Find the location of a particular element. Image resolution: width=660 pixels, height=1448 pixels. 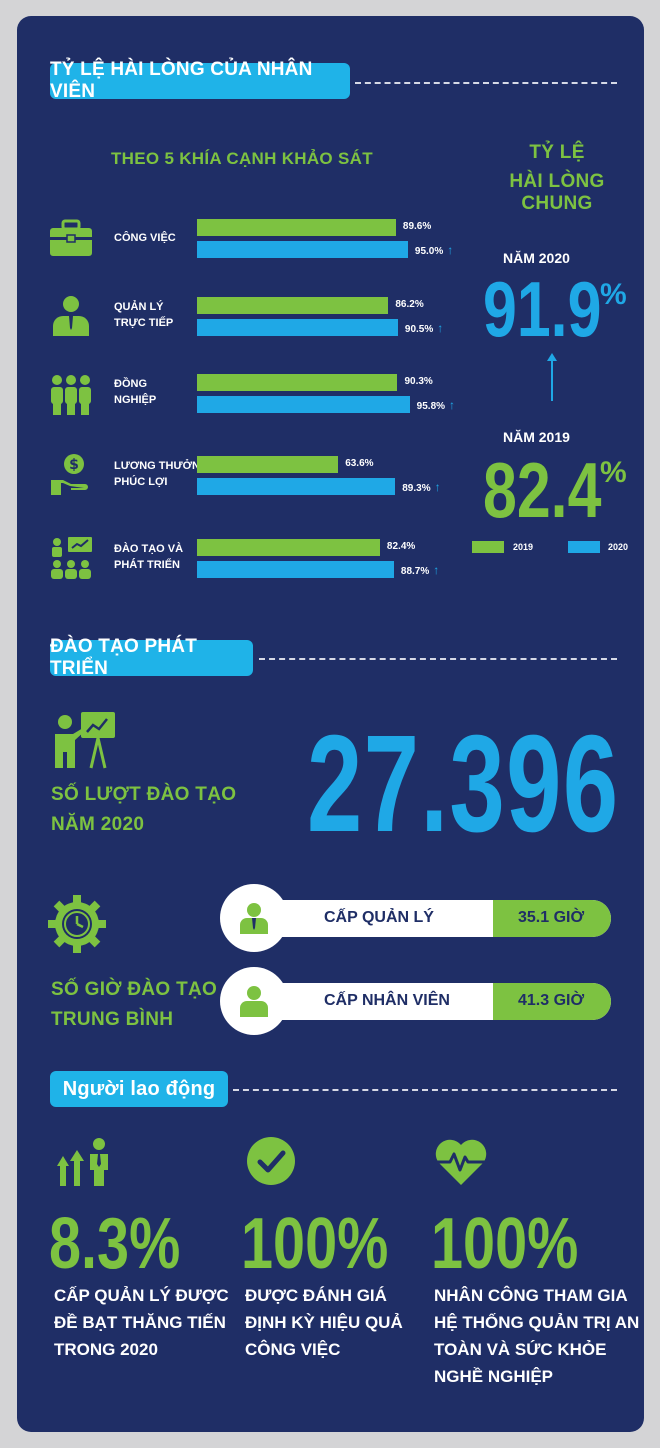

increase-arrow-head is located at coordinates (552, 357).